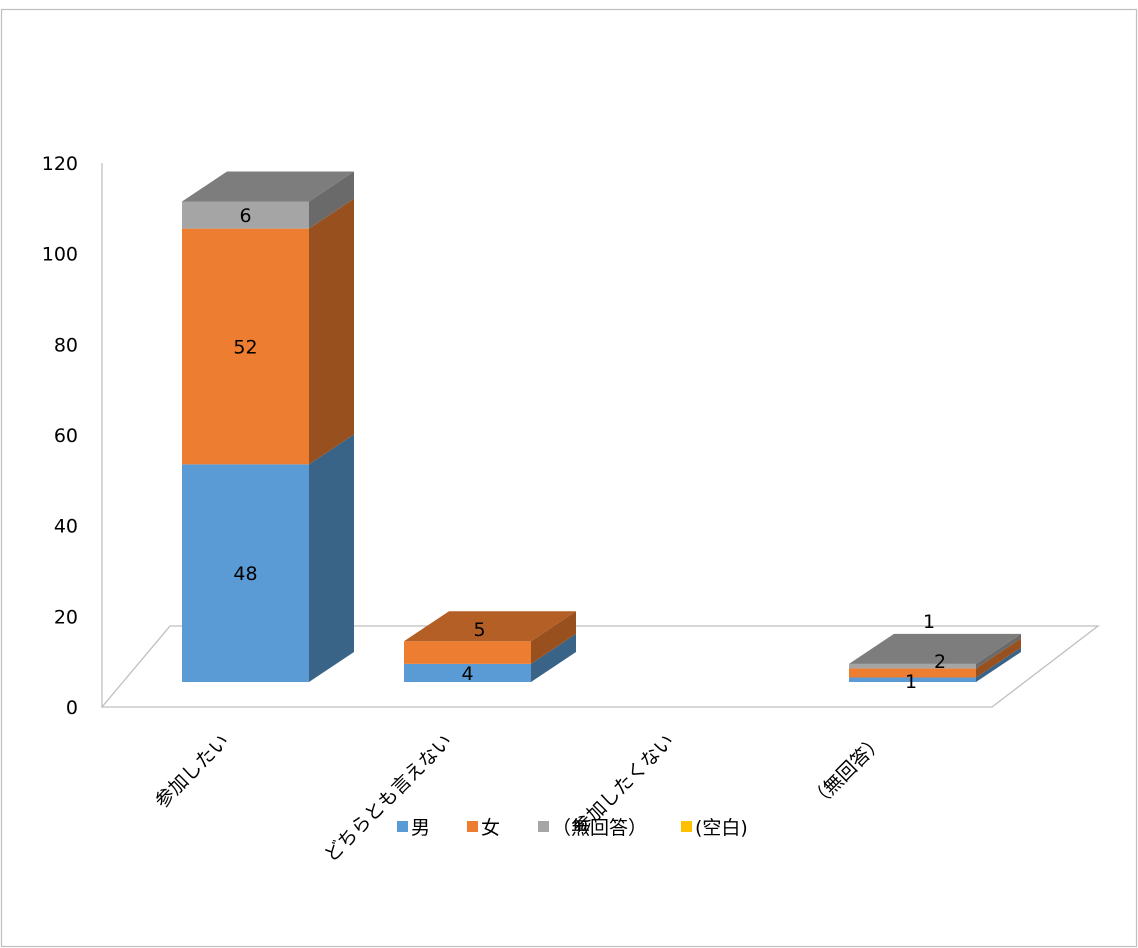  I want to click on data-label: 52, so click(245, 348).